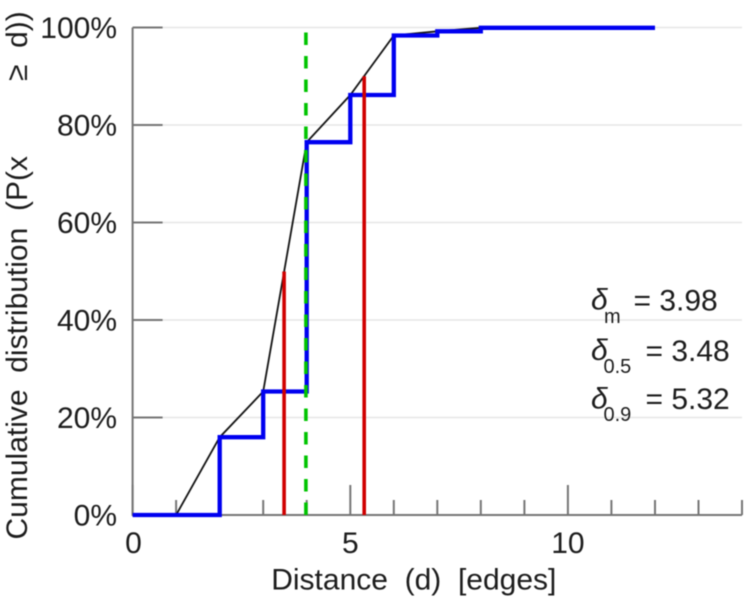 This screenshot has height=600, width=749. What do you see at coordinates (676, 301) in the screenshot?
I see `svg-text: = 3.98` at bounding box center [676, 301].